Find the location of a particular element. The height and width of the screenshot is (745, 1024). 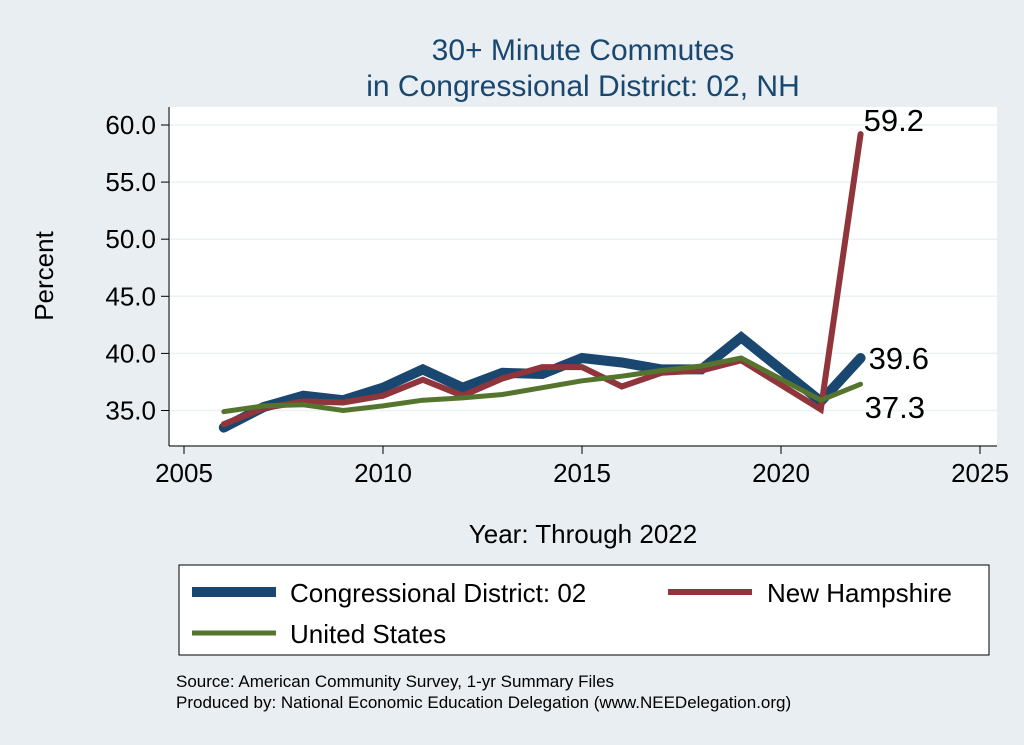

legend-label-nh: New Hampshire is located at coordinates (859, 593).